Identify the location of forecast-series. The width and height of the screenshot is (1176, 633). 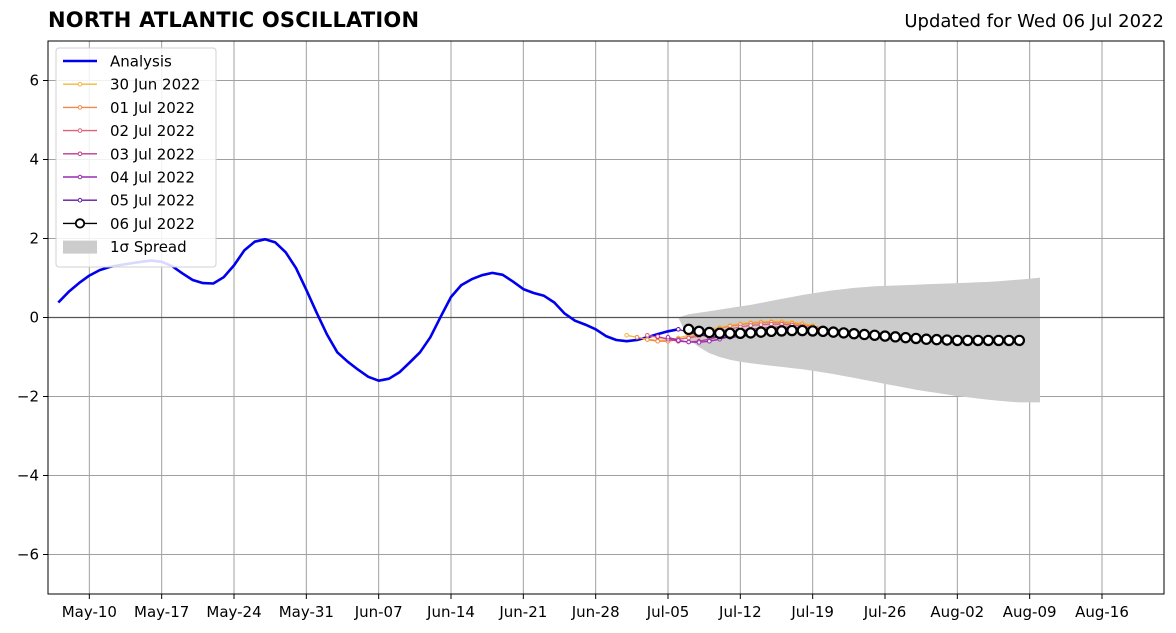
(825, 333).